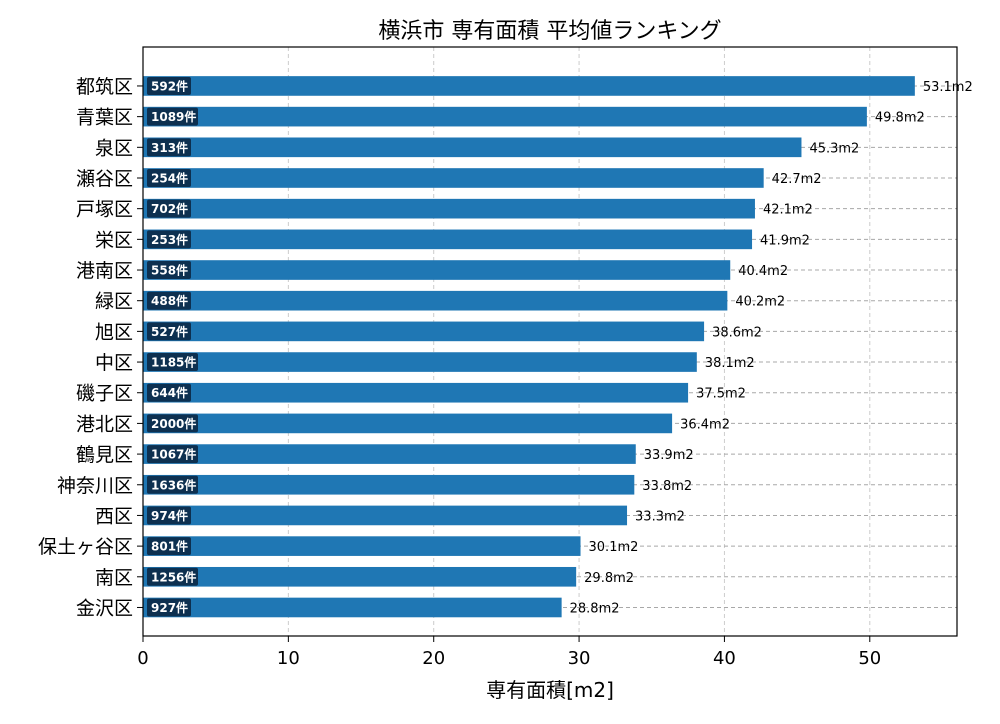 The width and height of the screenshot is (1000, 724). Describe the element at coordinates (104, 210) in the screenshot. I see `y-tick-label: 戸塚区` at that location.